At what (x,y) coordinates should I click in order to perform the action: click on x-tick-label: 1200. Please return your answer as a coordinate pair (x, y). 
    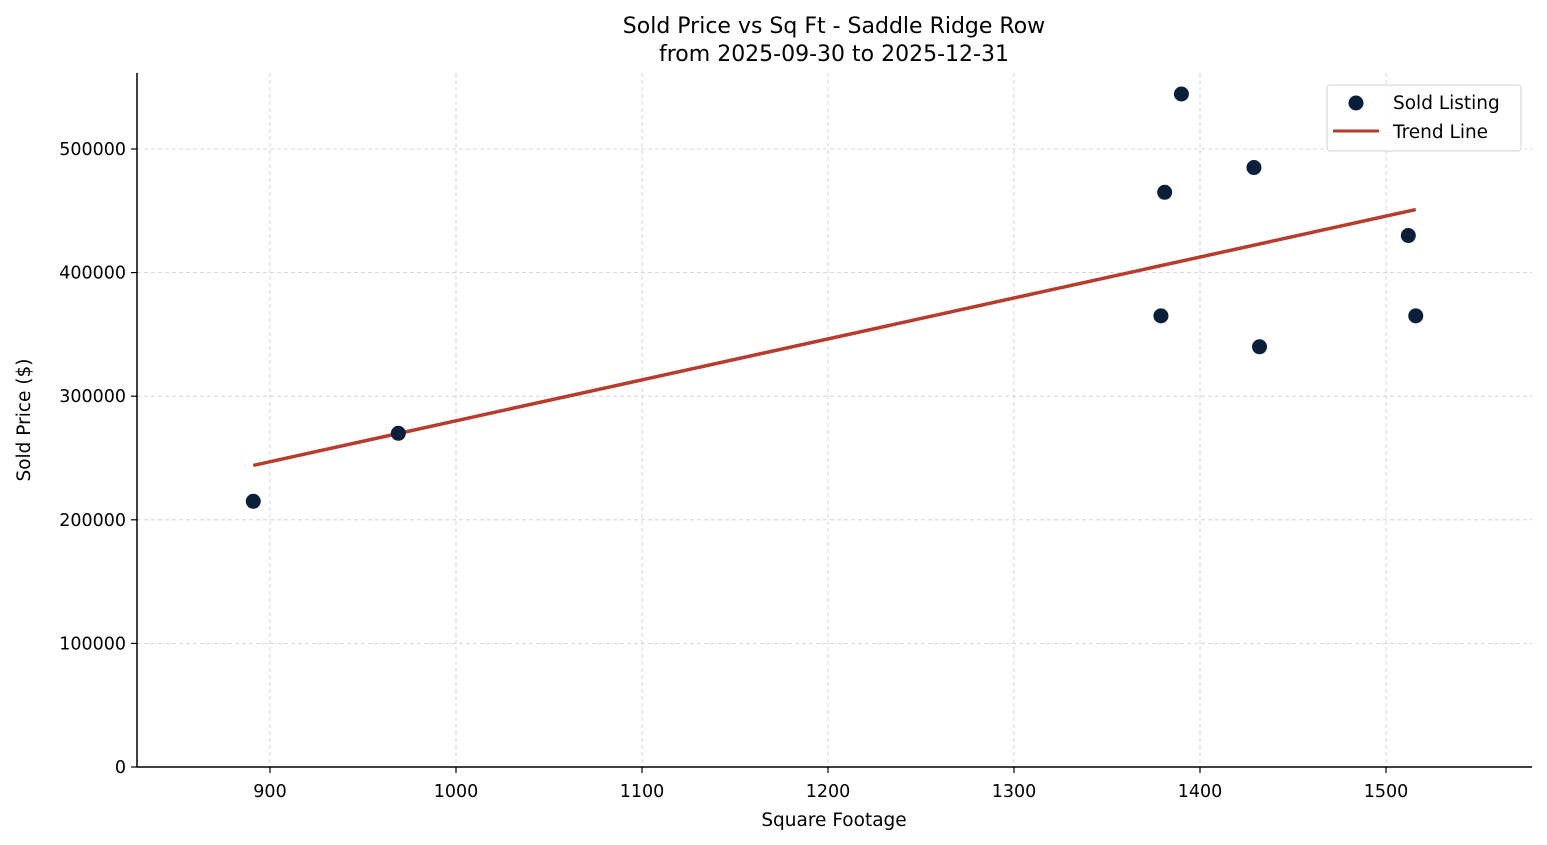
    Looking at the image, I should click on (828, 792).